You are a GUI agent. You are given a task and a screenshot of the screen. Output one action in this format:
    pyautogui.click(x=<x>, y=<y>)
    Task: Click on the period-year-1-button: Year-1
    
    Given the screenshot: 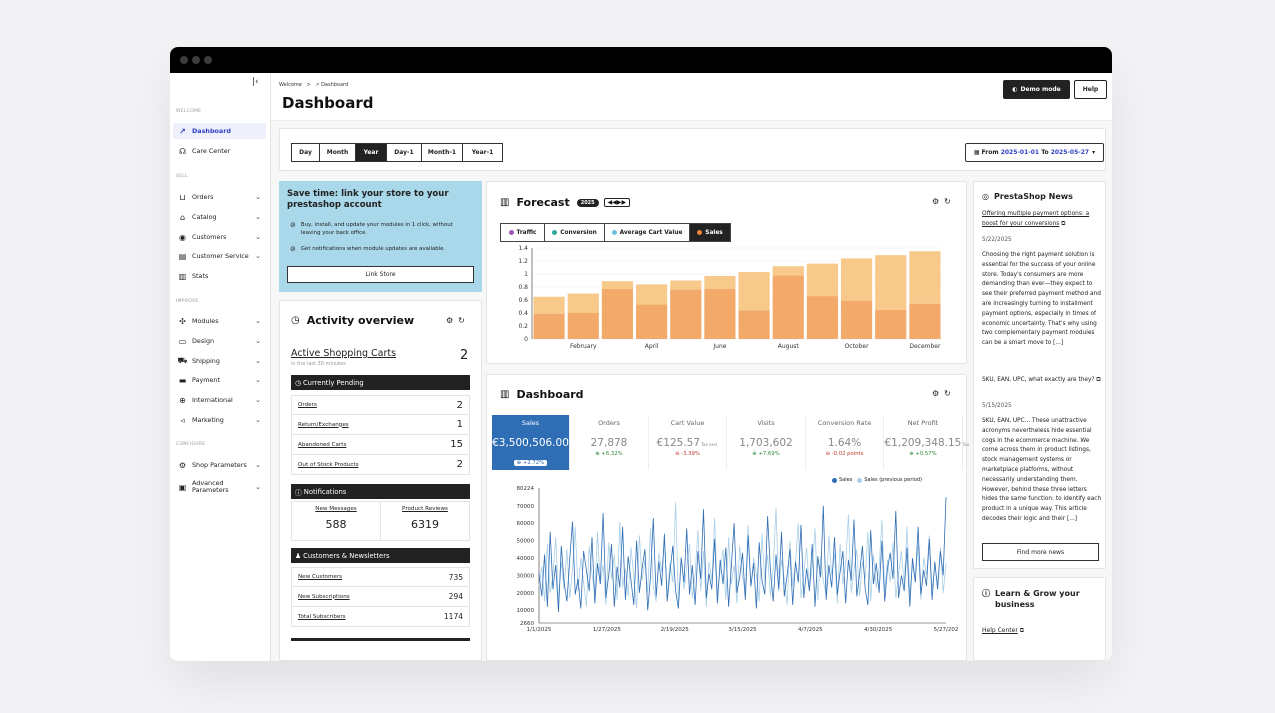 What is the action you would take?
    pyautogui.click(x=482, y=152)
    